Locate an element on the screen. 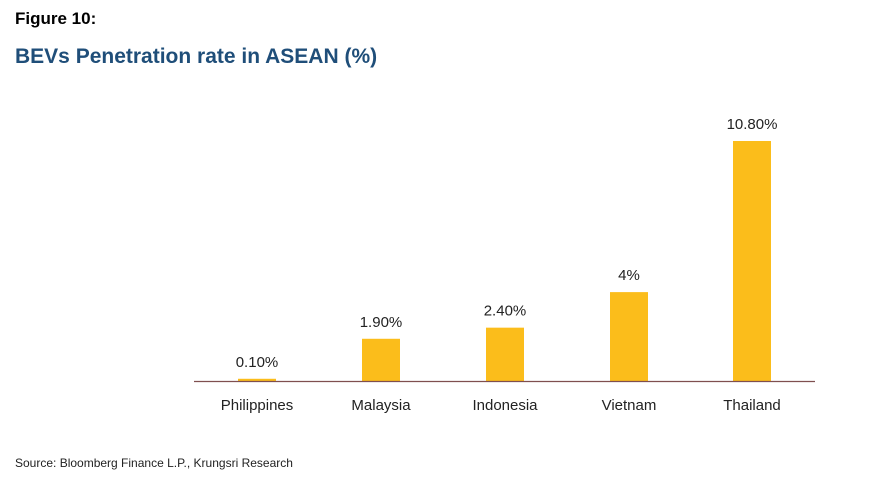  bar-vietnam is located at coordinates (629, 336).